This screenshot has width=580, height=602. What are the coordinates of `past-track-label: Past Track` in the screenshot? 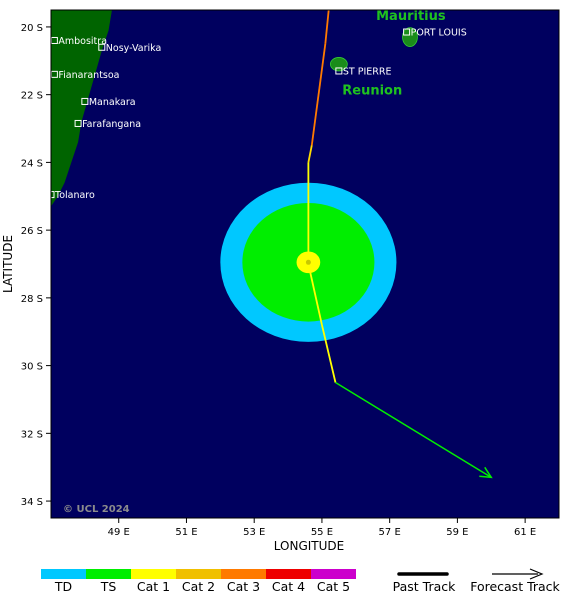 It's located at (424, 586).